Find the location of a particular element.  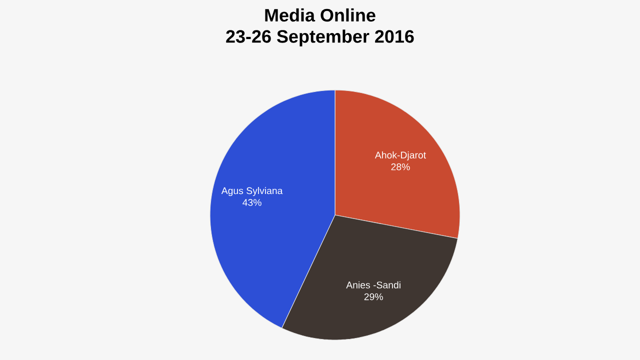

chart-title: Media Online is located at coordinates (320, 15).